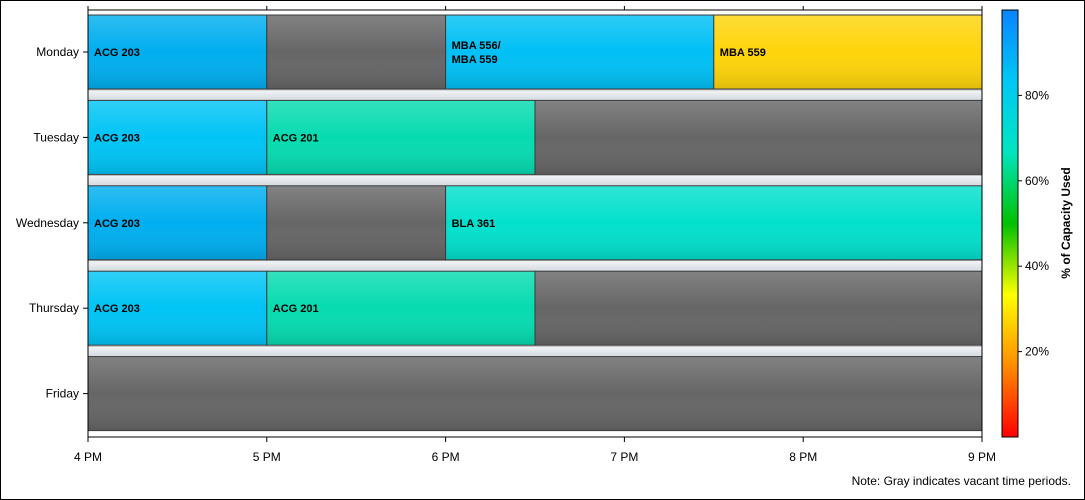  Describe the element at coordinates (1037, 266) in the screenshot. I see `legend-tick-label: 40%` at that location.